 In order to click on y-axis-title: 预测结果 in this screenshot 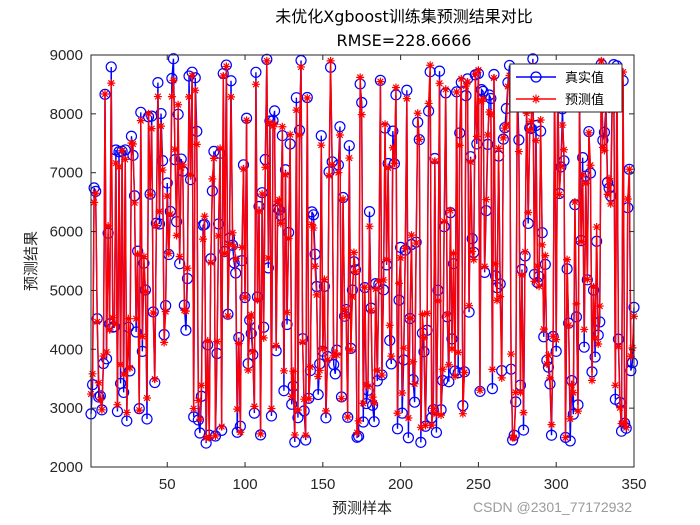, I will do `click(31, 261)`.